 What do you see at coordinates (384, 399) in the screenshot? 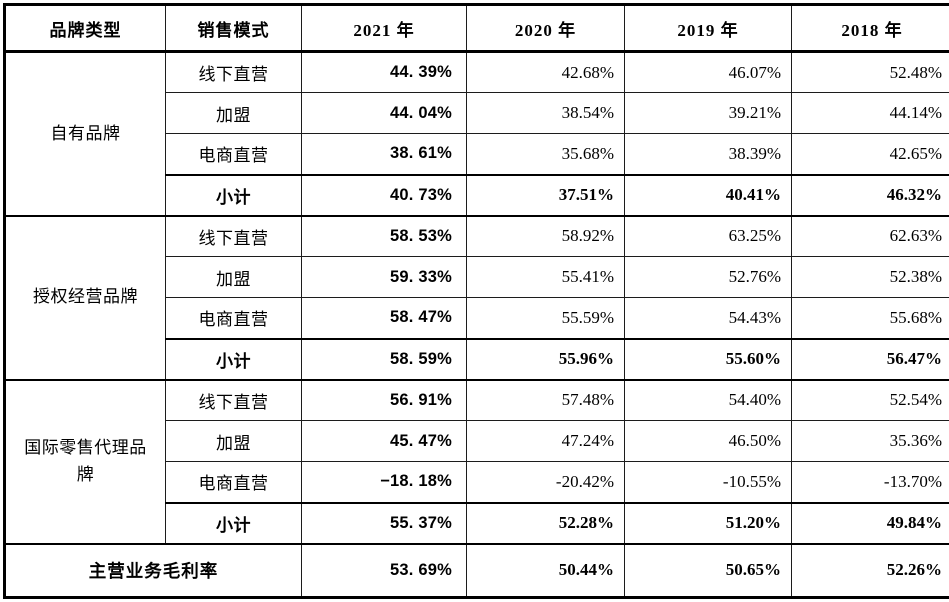
I see `value-cell-2021: 56. 91%` at bounding box center [384, 399].